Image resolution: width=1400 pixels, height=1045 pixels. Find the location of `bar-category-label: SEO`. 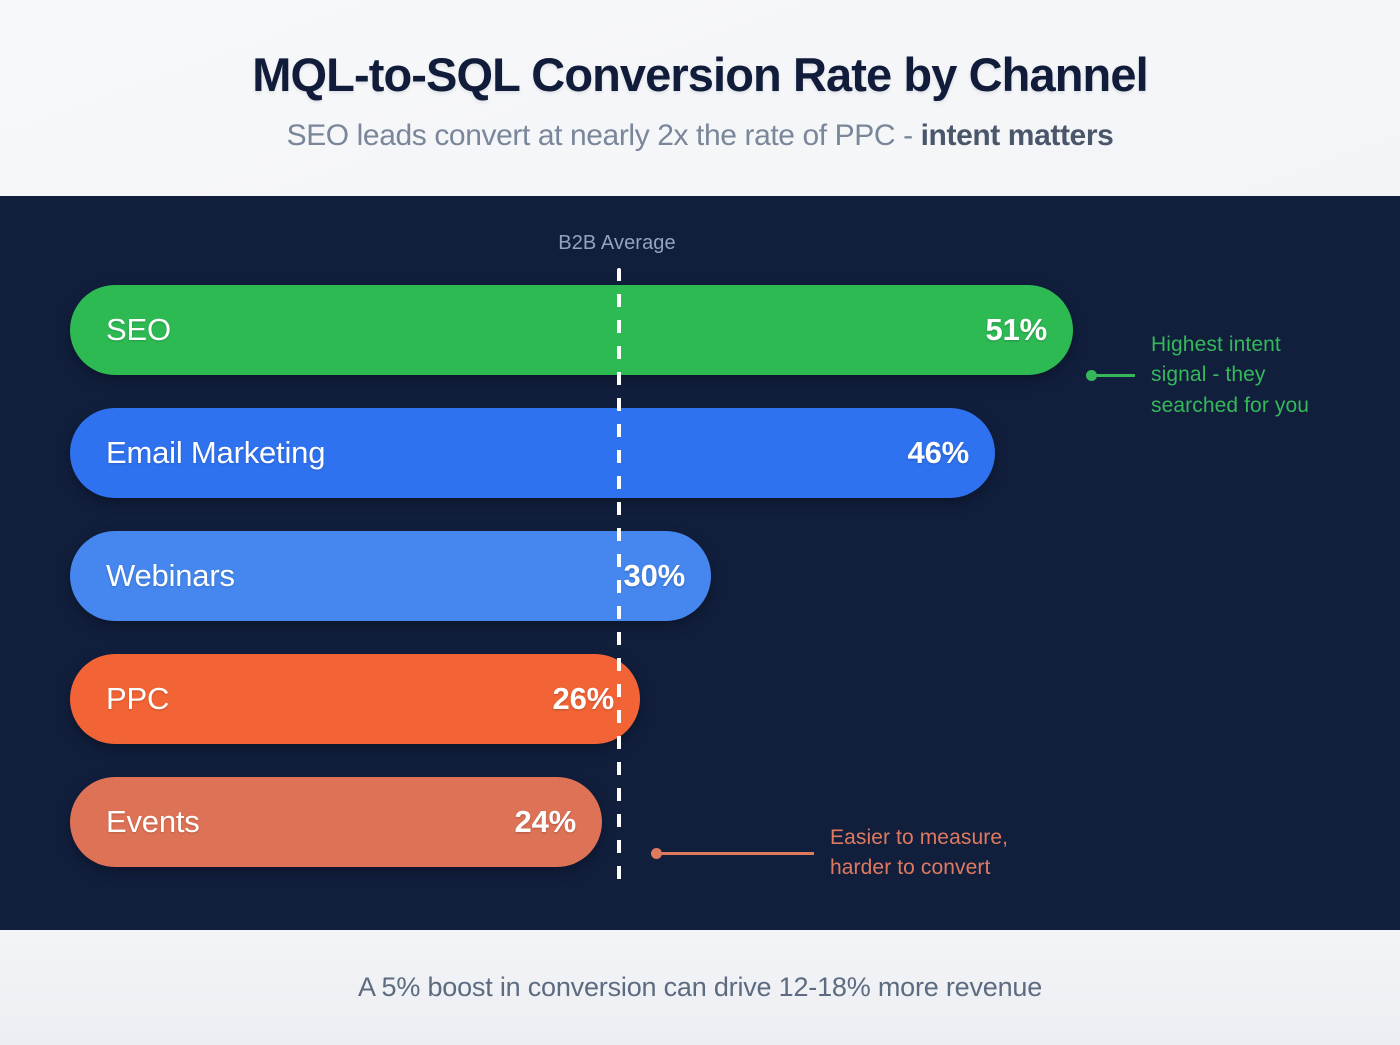

bar-category-label: SEO is located at coordinates (138, 329).